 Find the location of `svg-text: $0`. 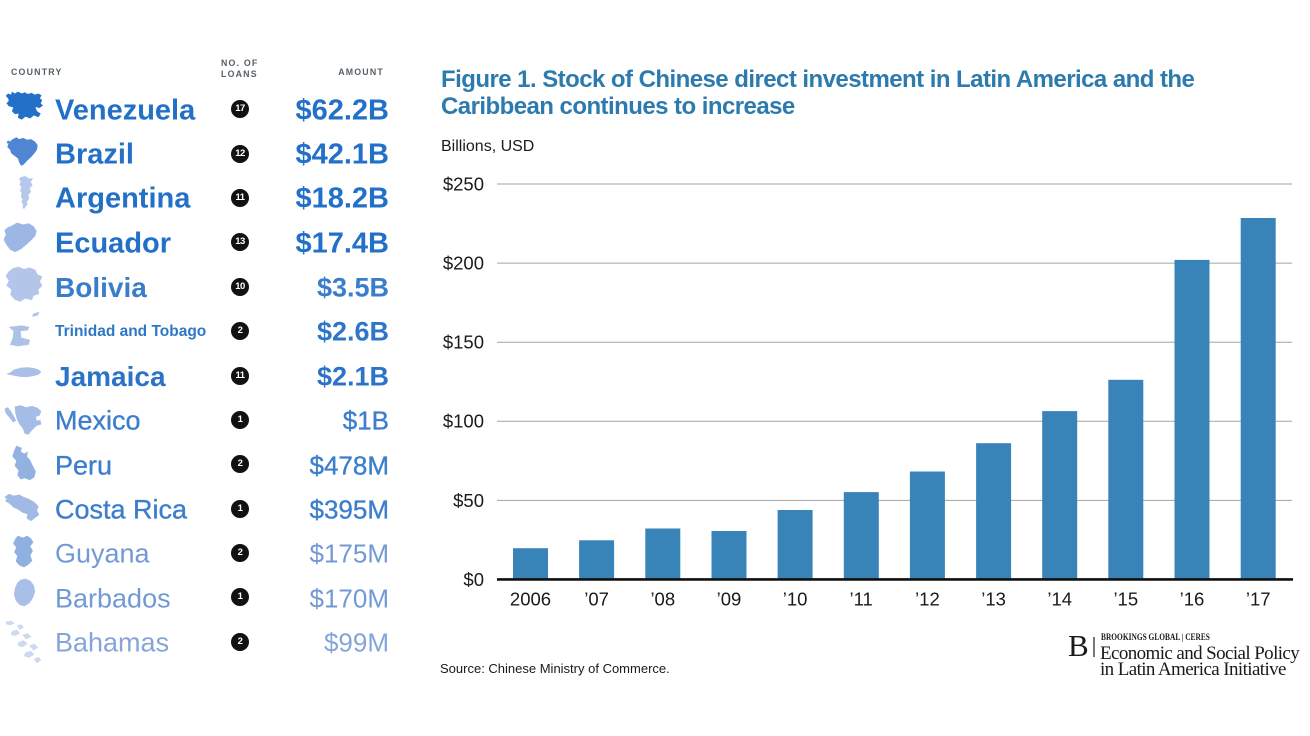

svg-text: $0 is located at coordinates (473, 579).